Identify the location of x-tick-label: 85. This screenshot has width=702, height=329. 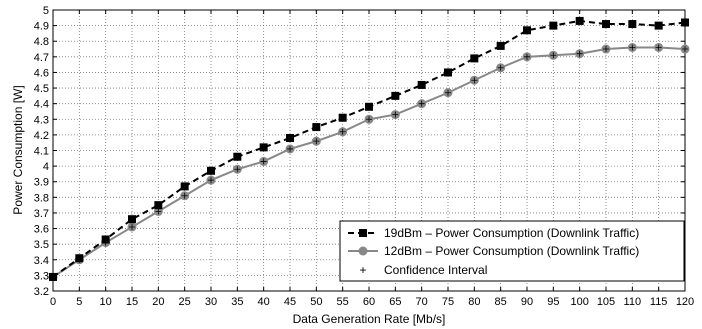
(501, 302).